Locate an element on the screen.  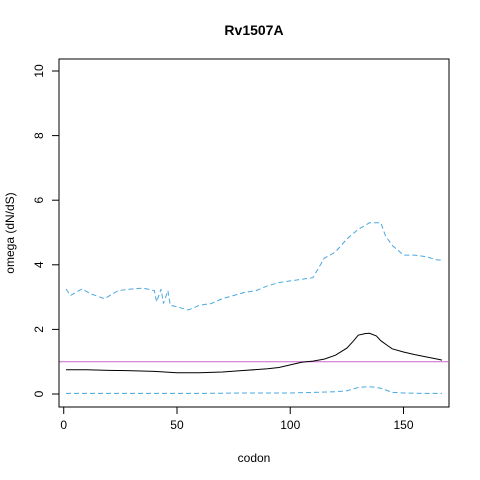
x-axis: 0 50 100 150 is located at coordinates (237, 419).